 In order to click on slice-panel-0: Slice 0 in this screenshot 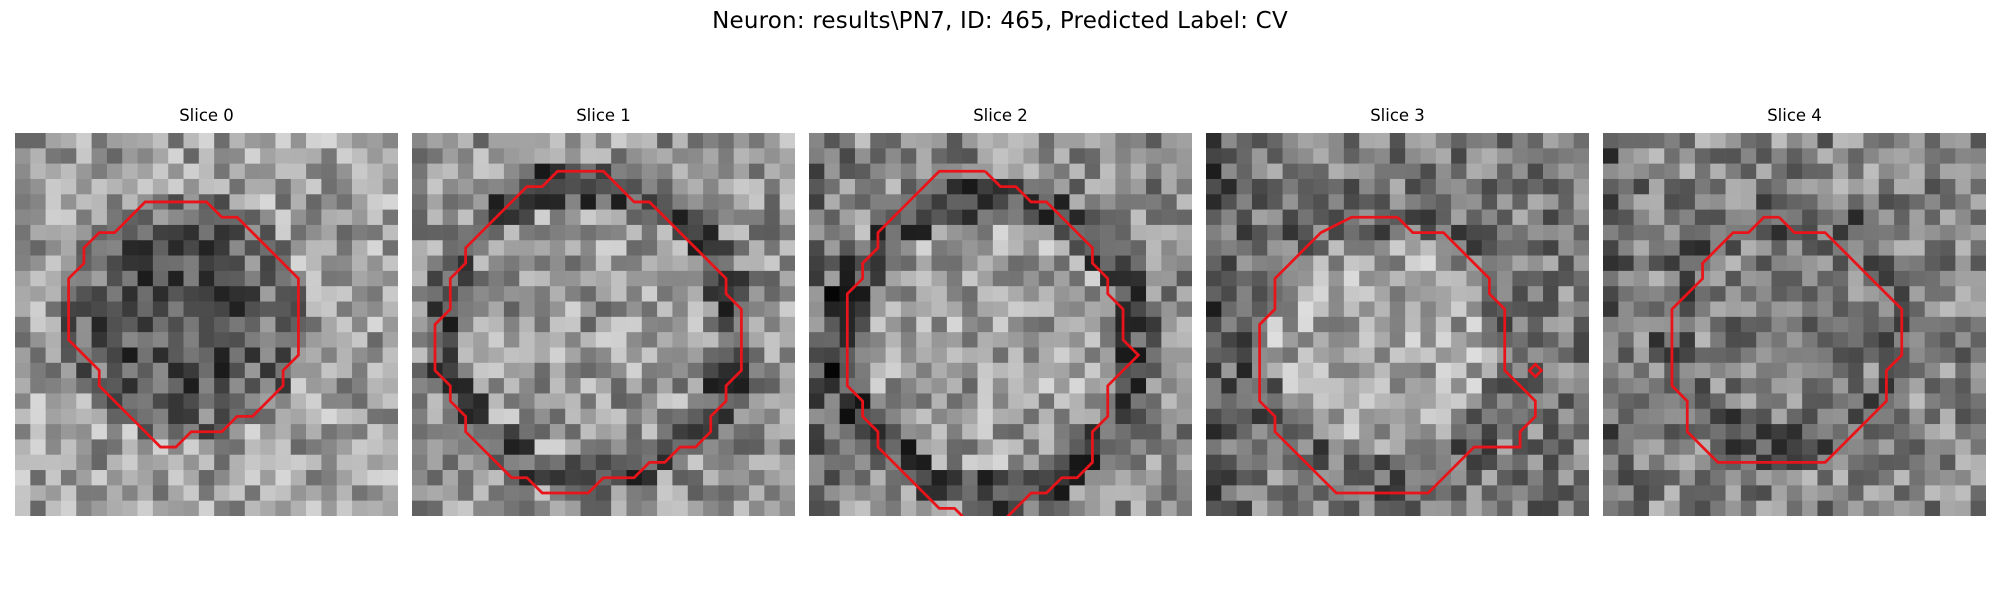, I will do `click(206, 310)`.